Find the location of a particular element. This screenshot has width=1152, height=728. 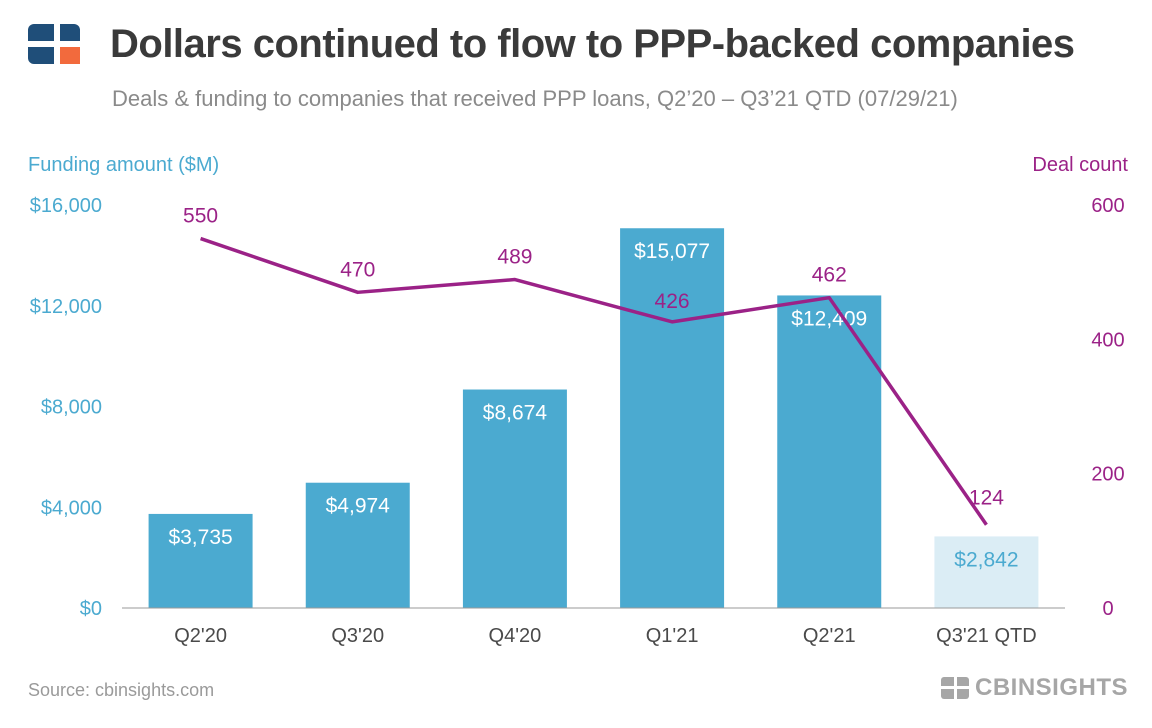

x-axis-category-label: Q2'21 is located at coordinates (829, 636).